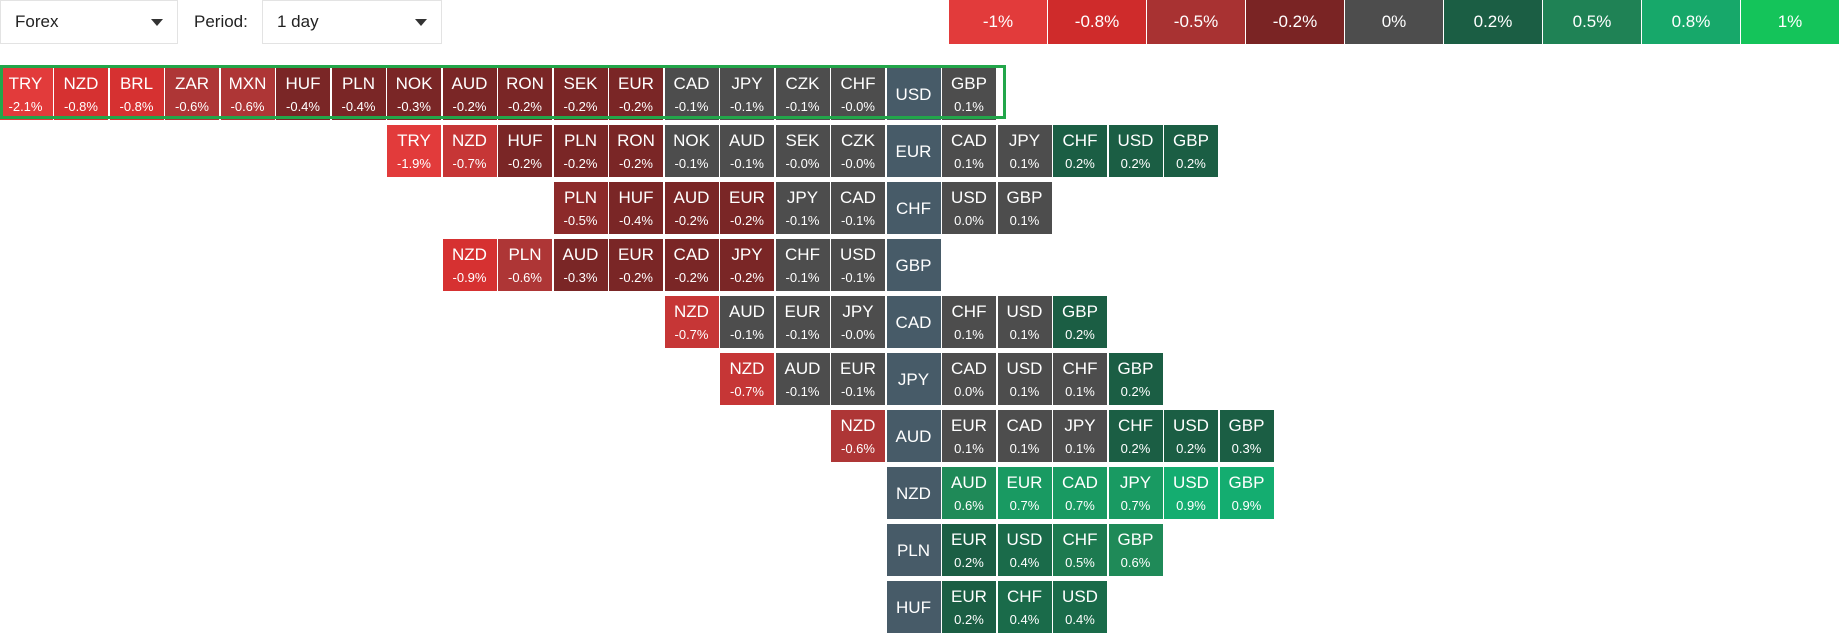  I want to click on base-currency-tile: PLN, so click(913, 550).